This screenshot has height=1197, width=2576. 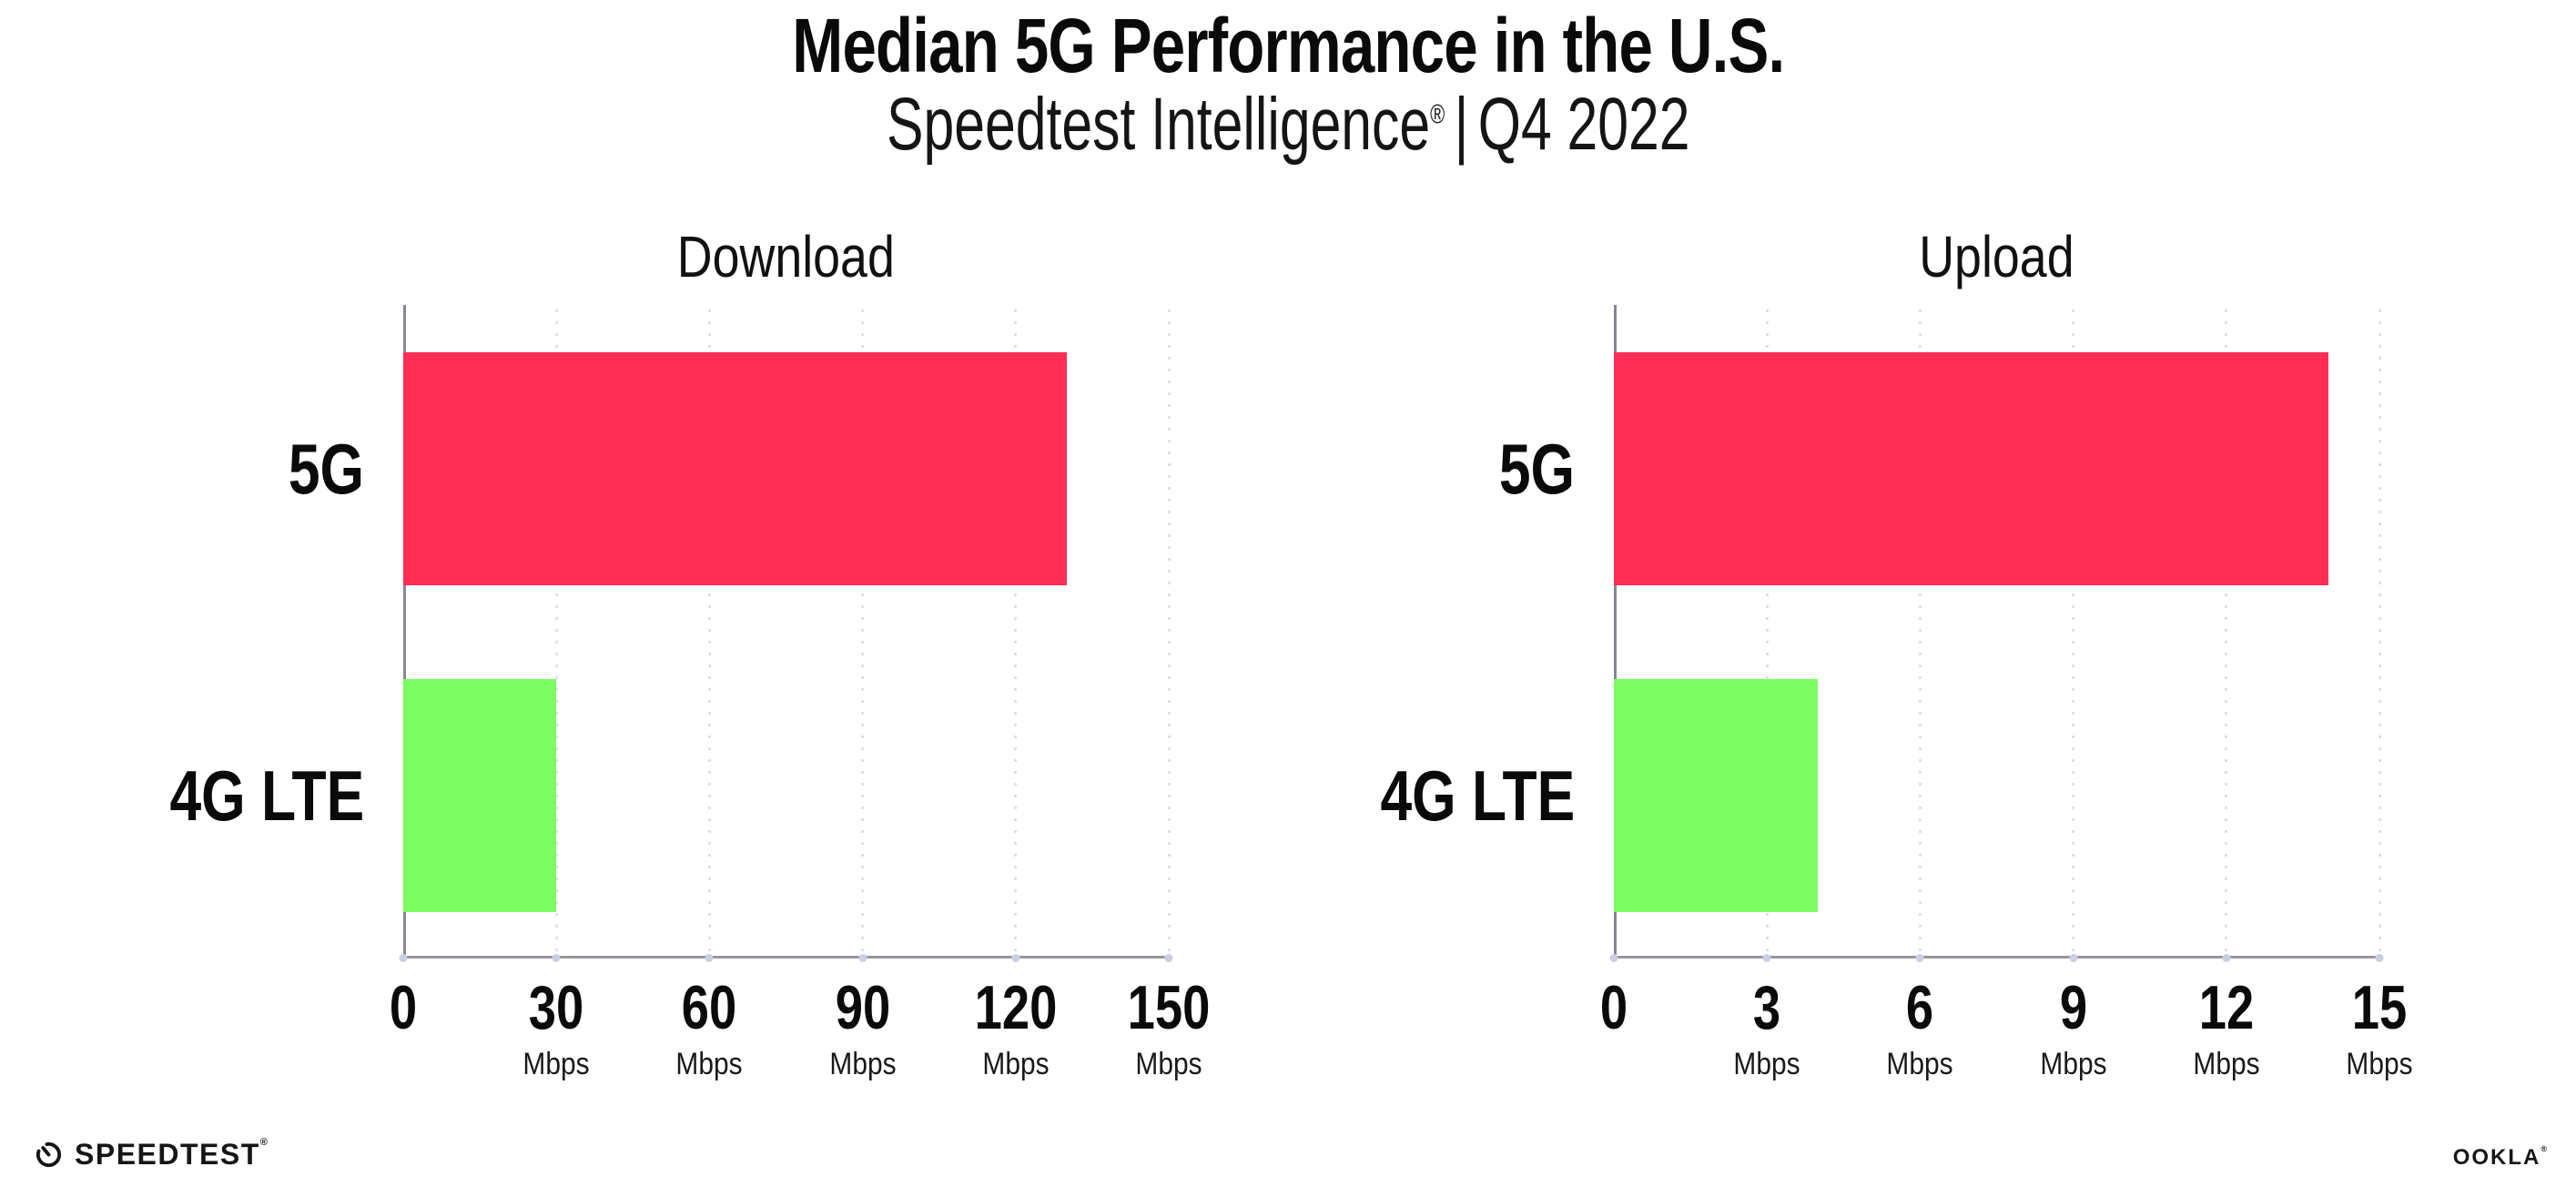 I want to click on bar-4g-lte-upload, so click(x=1716, y=796).